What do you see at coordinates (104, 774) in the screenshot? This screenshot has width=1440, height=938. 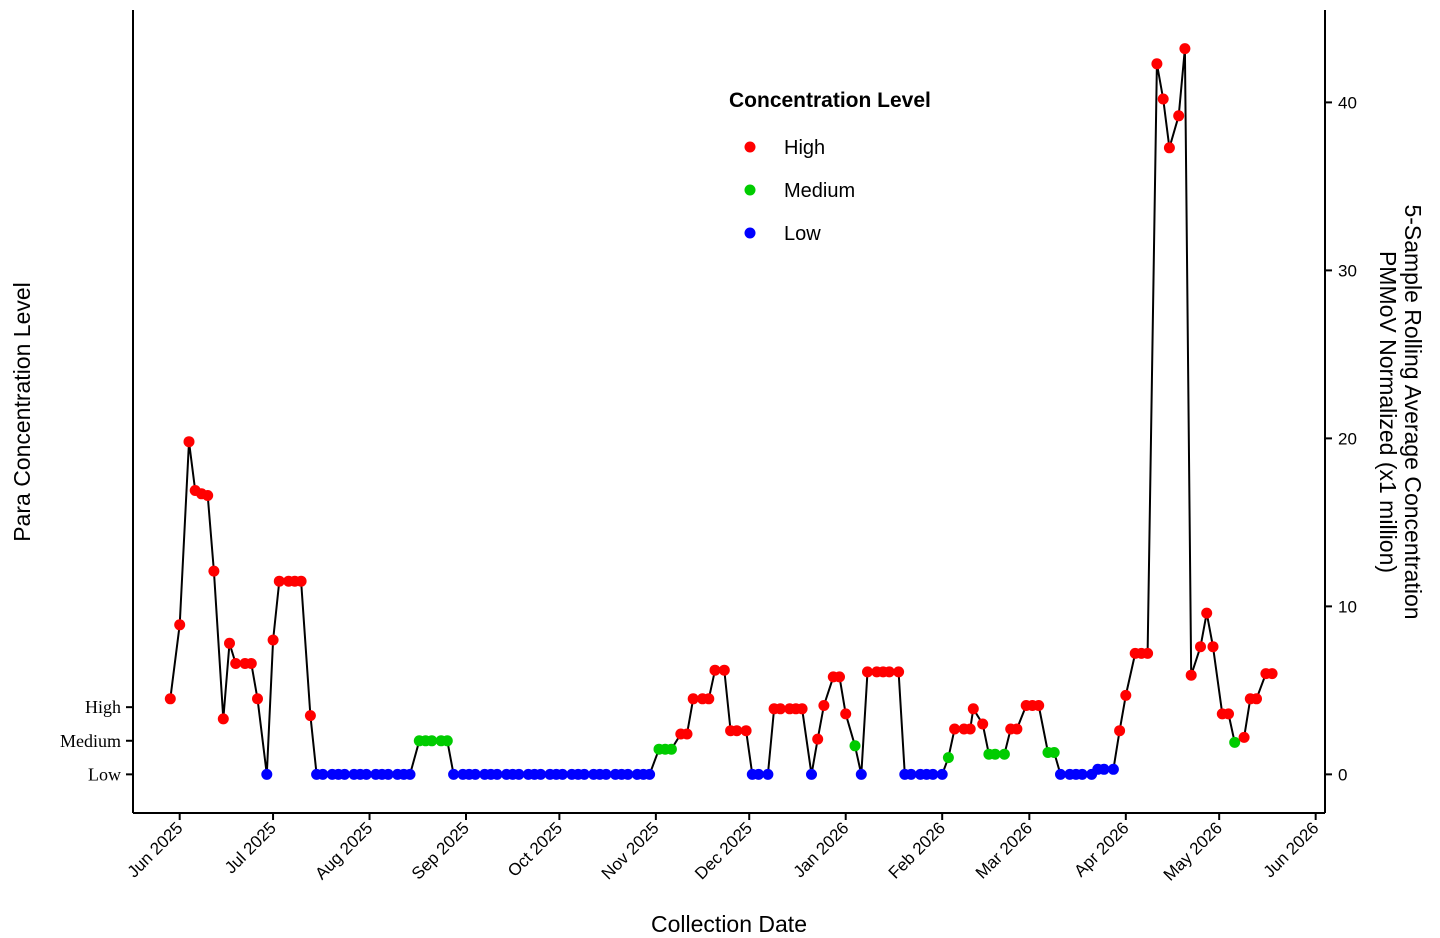 I see `y-left-tick-label: Low` at bounding box center [104, 774].